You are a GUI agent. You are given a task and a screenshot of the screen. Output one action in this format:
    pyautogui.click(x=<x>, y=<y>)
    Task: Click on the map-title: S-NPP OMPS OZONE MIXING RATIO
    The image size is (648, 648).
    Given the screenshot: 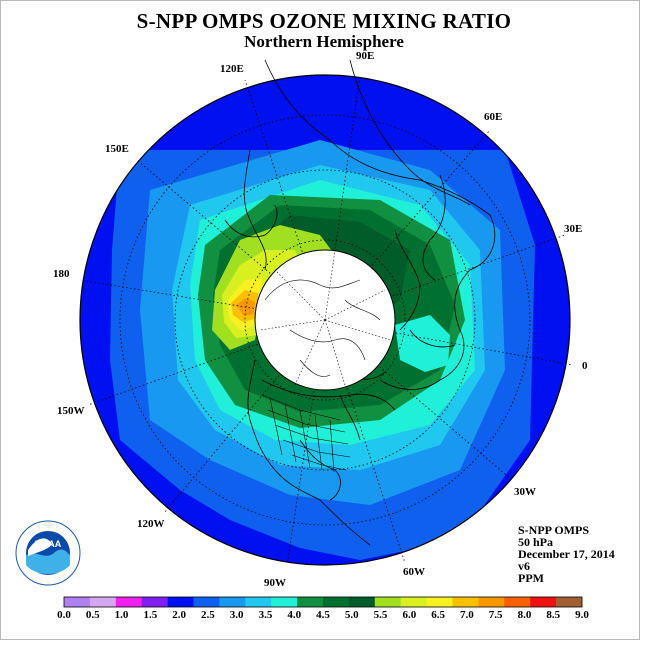 What is the action you would take?
    pyautogui.click(x=324, y=21)
    